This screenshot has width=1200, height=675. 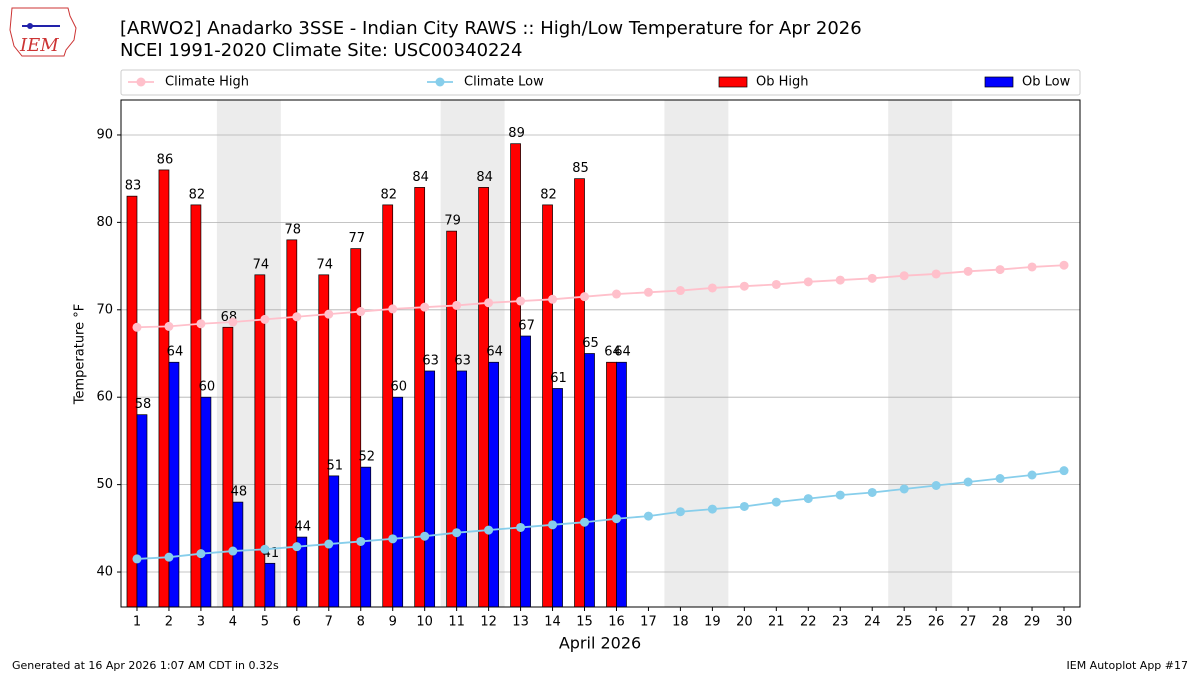 What do you see at coordinates (936, 622) in the screenshot?
I see `x-tick-label: 26` at bounding box center [936, 622].